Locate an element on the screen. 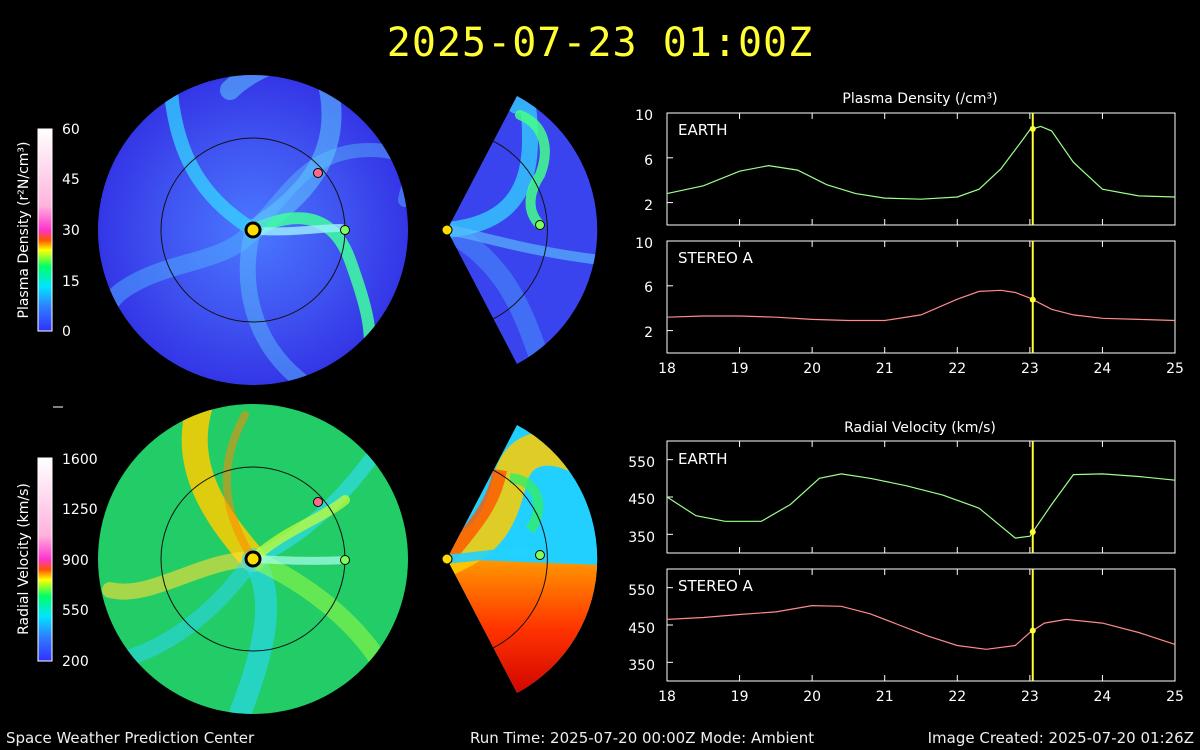 The width and height of the screenshot is (1200, 750). density-meridional-map is located at coordinates (519, 230).